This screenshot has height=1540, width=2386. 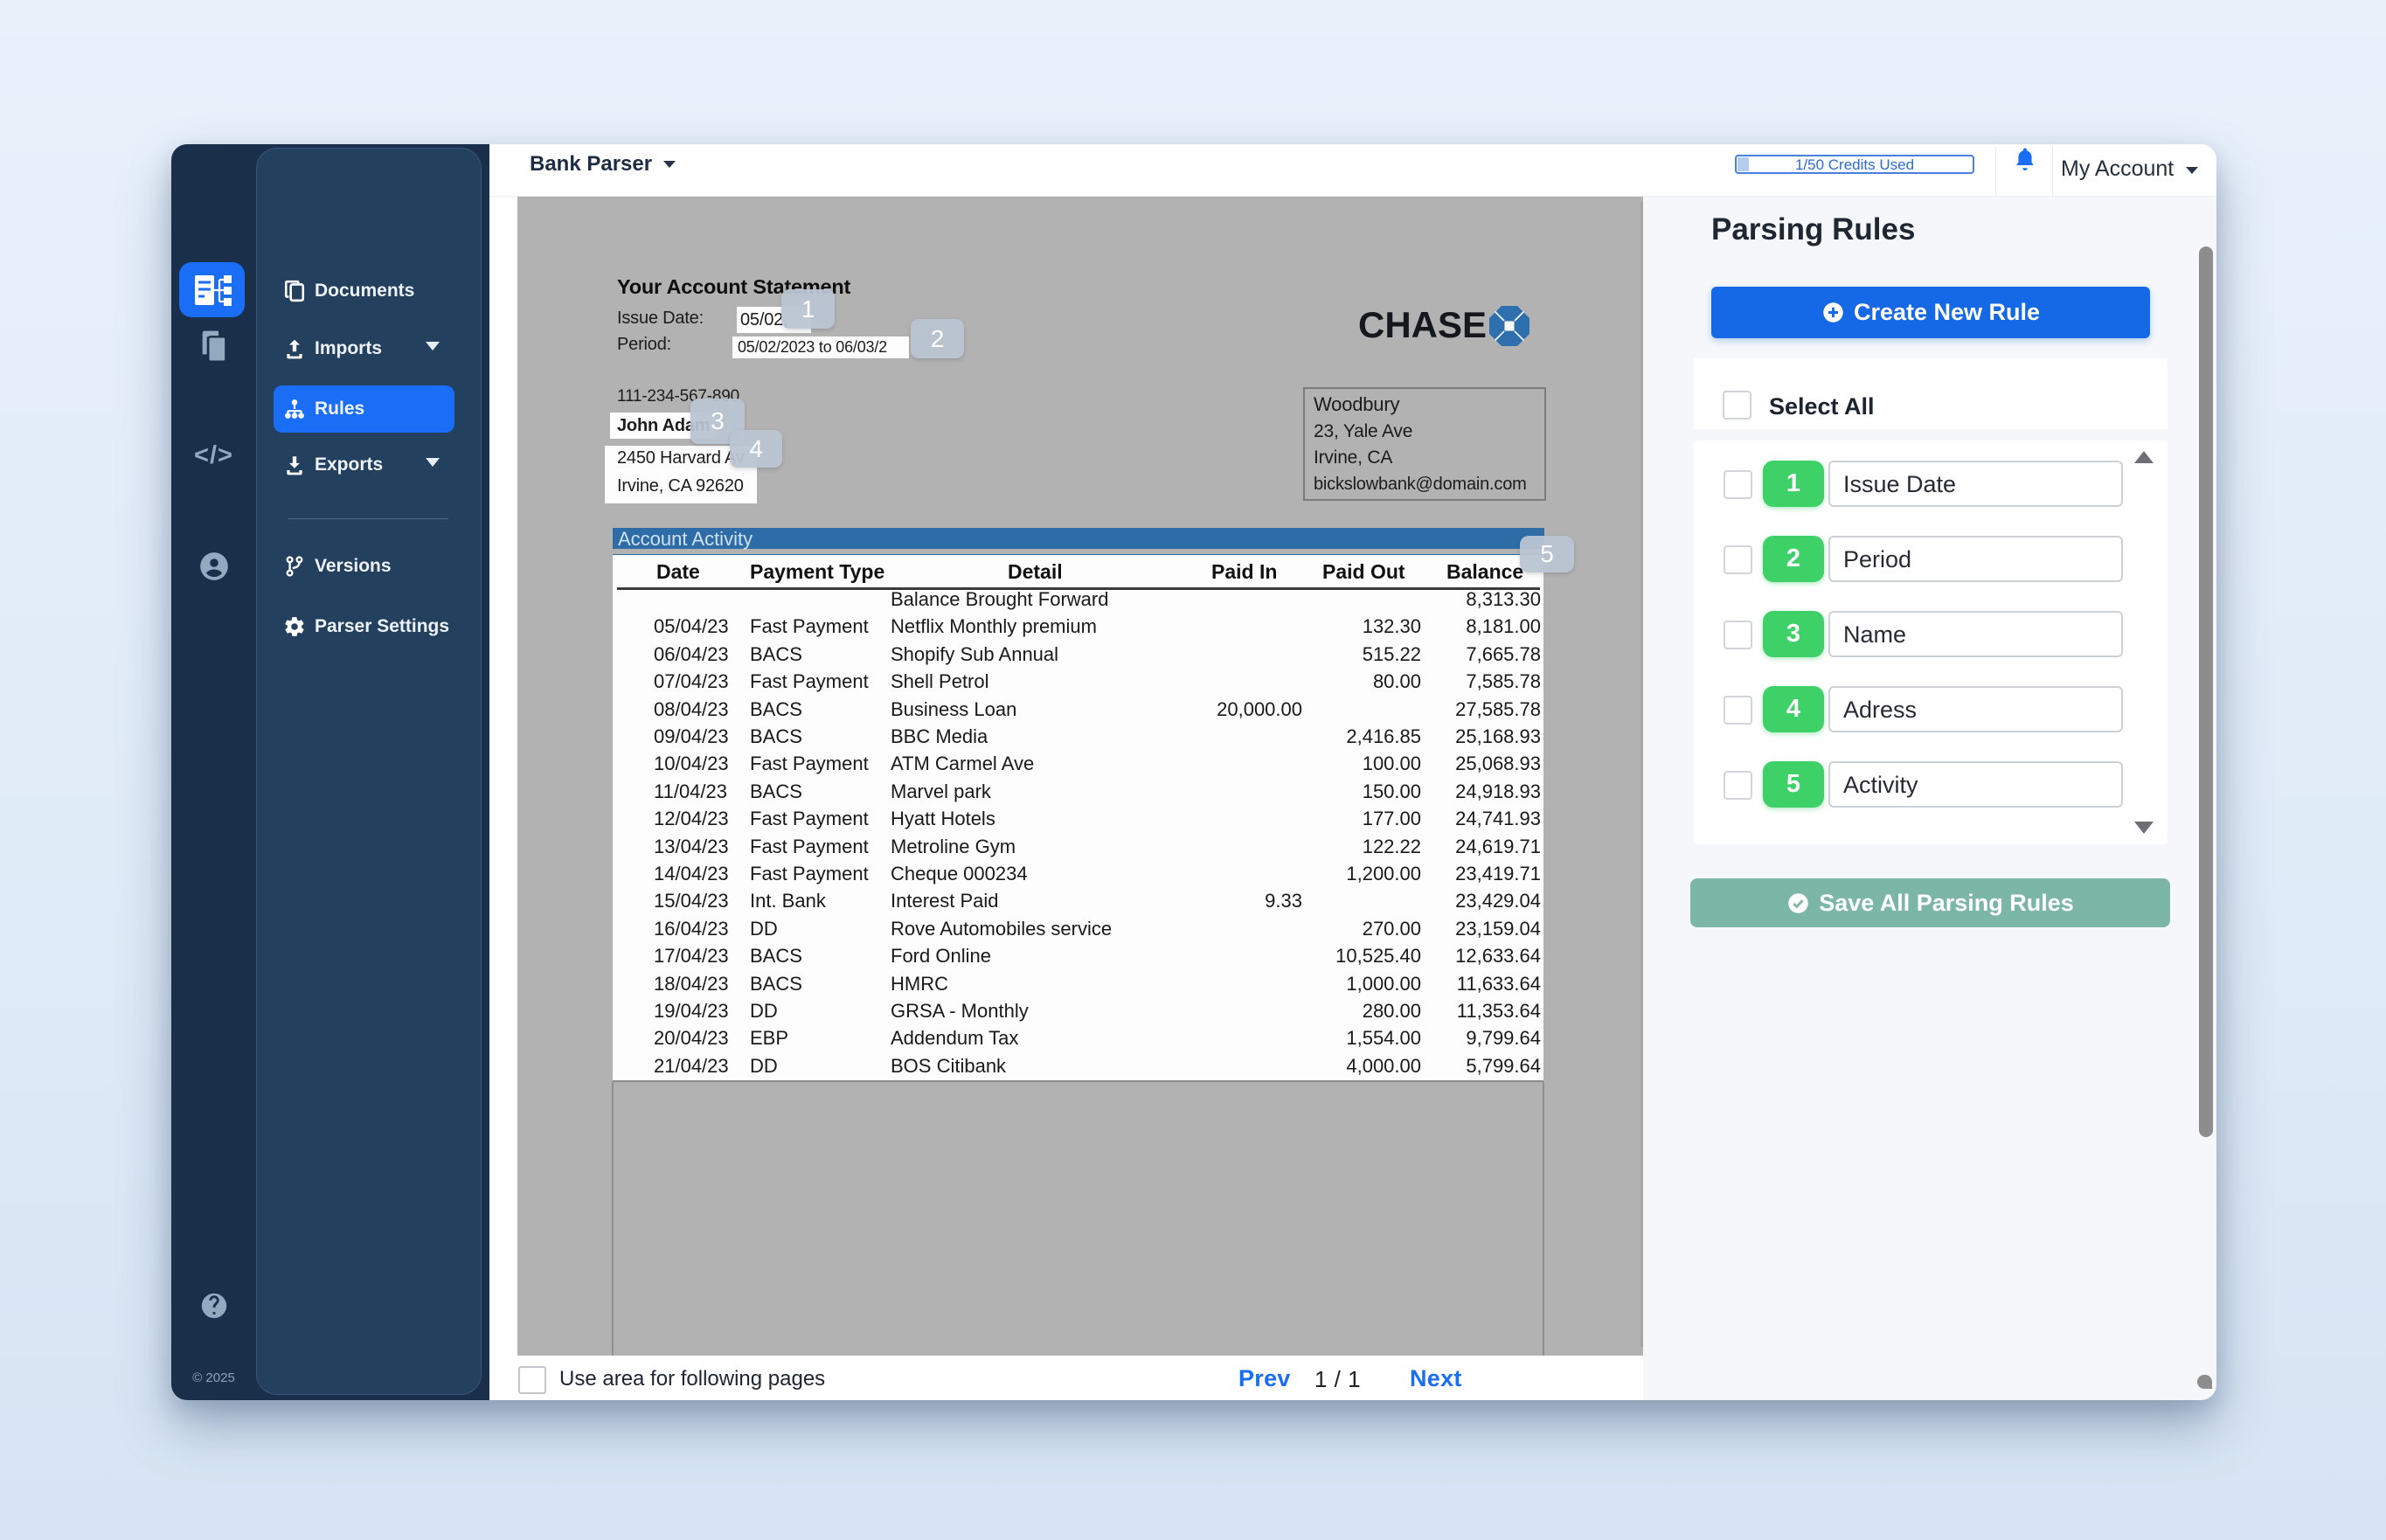 What do you see at coordinates (1422, 324) in the screenshot?
I see `svg-text: CHASE` at bounding box center [1422, 324].